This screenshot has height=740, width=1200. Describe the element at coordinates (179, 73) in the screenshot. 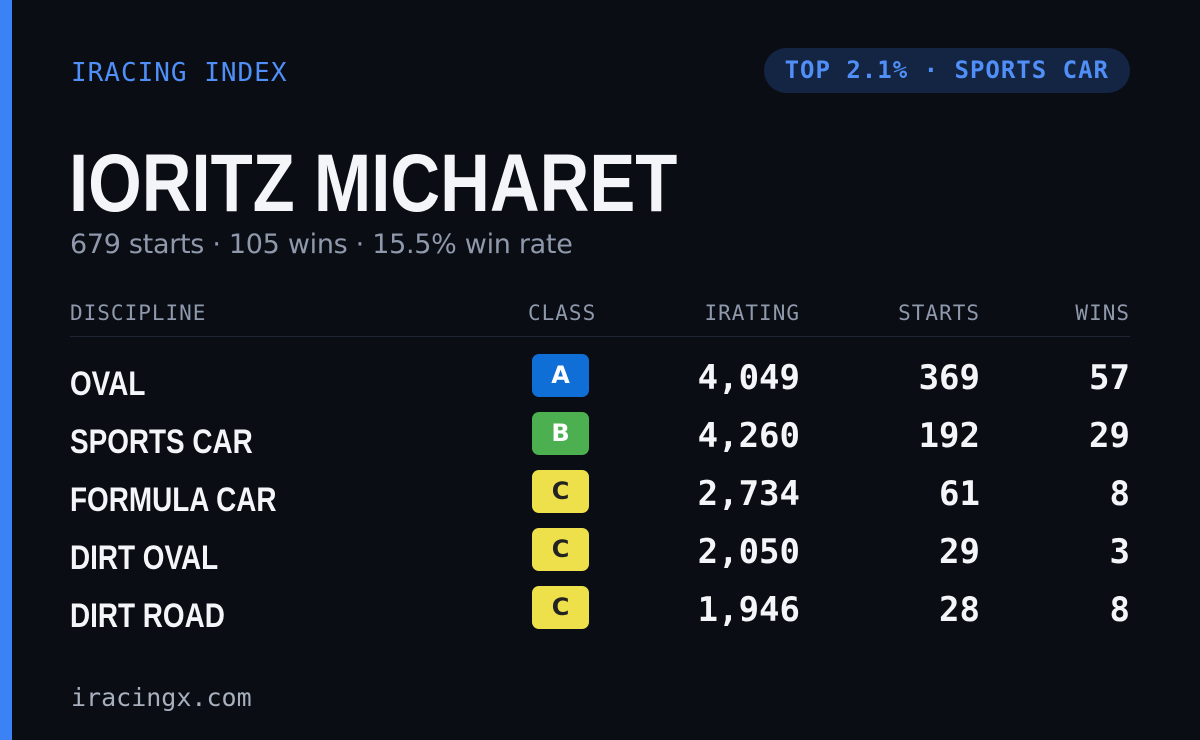

I see `brand-label: IRACING INDEX` at that location.